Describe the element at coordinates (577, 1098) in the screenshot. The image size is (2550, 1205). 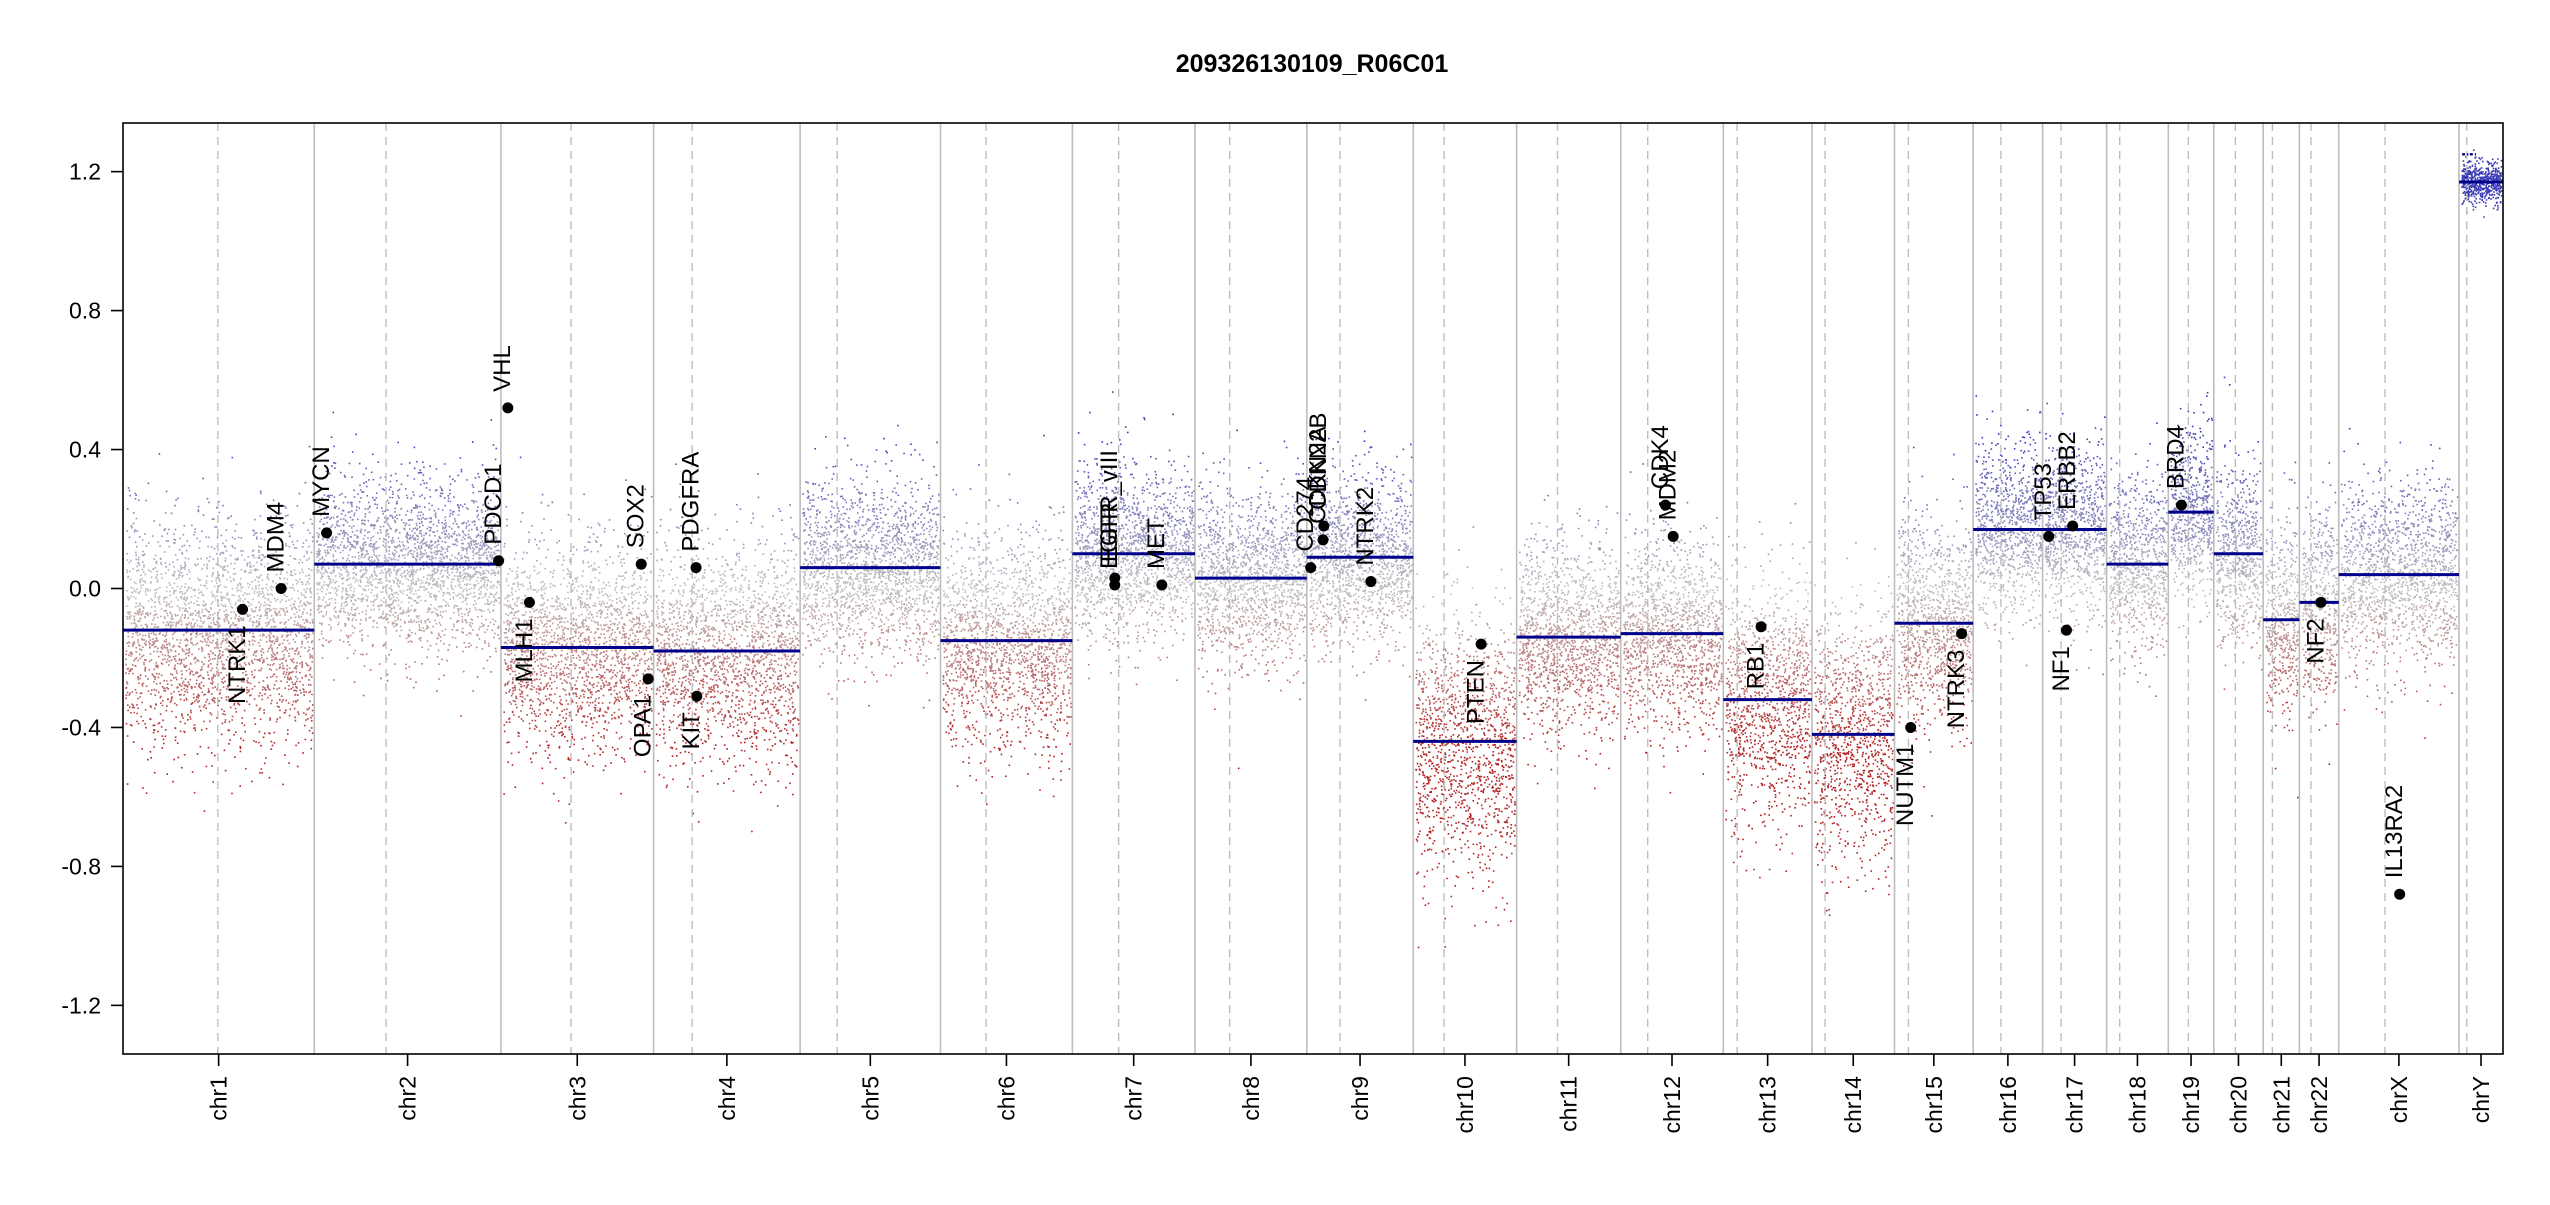
I see `x-tick-label-chr3: chr3` at that location.